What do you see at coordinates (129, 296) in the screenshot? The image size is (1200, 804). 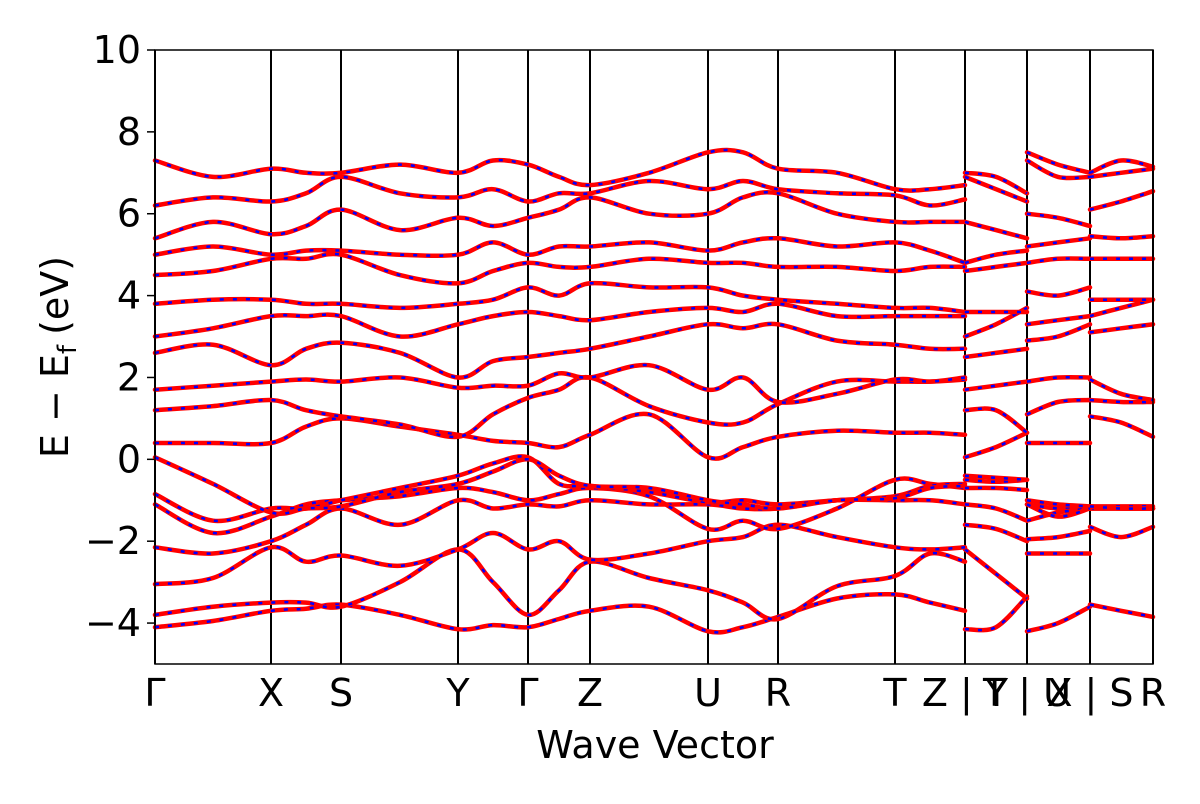 I see `y-tick-label: 4` at bounding box center [129, 296].